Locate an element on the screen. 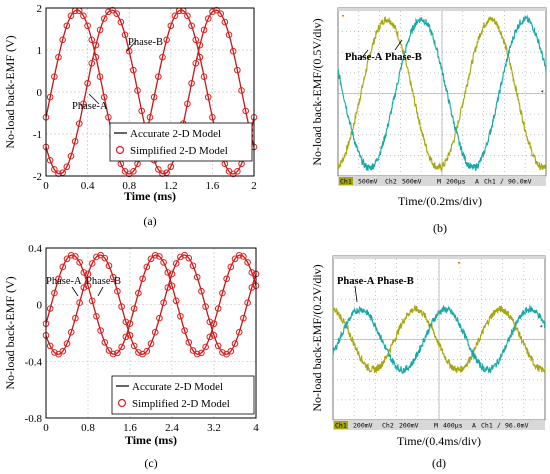 Image resolution: width=550 pixels, height=474 pixels. panel-d-xlabel: Time/(0.4ms/div) is located at coordinates (439, 441).